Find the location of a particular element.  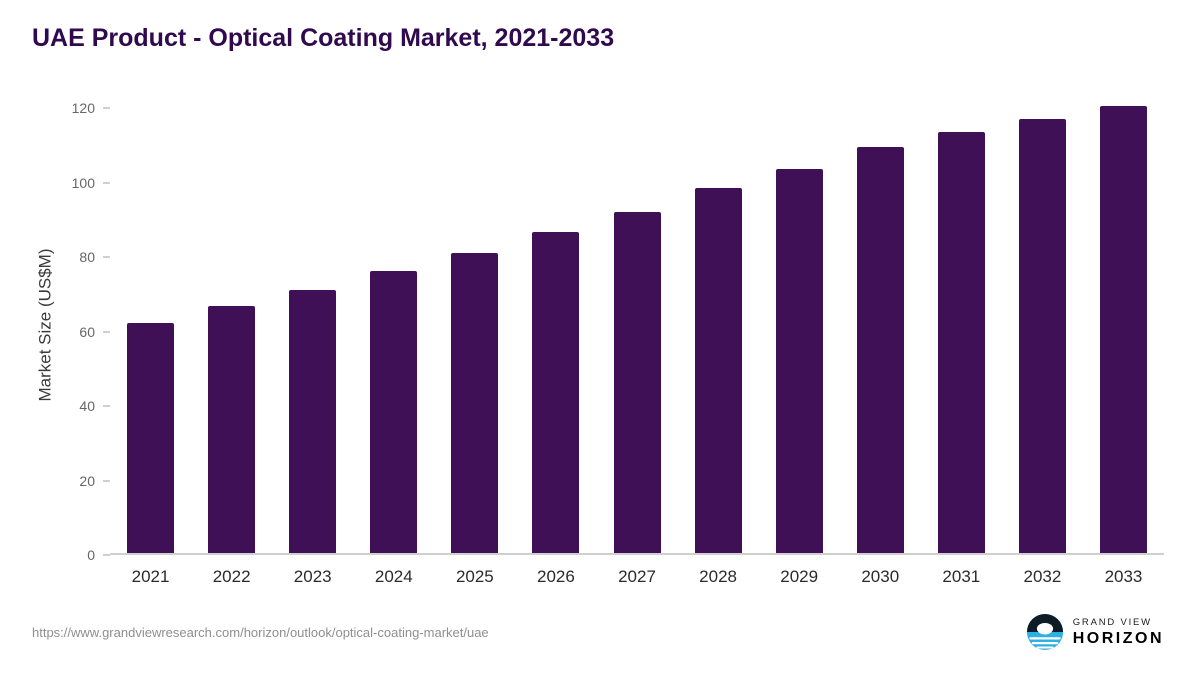

logo-dark-half is located at coordinates (1044, 622).